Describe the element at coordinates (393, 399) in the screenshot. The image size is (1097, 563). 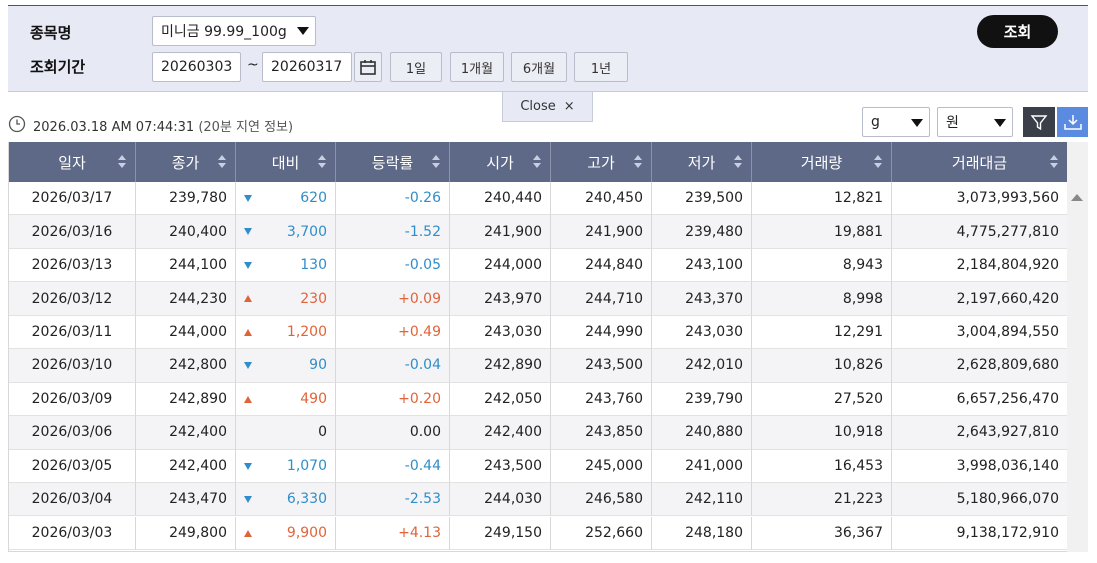
I see `value-cell: +0.20` at that location.